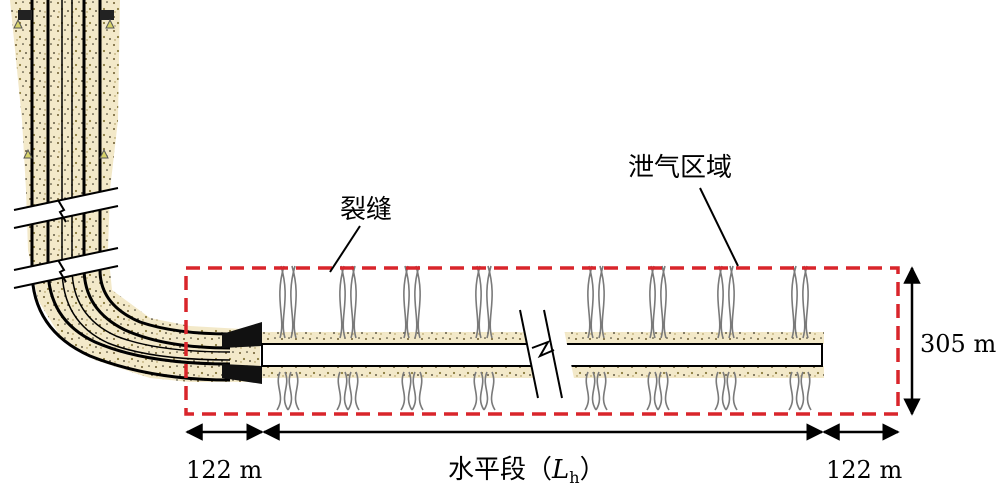 This screenshot has height=490, width=1000. Describe the element at coordinates (864, 470) in the screenshot. I see `right-offset-label: 122 m` at that location.